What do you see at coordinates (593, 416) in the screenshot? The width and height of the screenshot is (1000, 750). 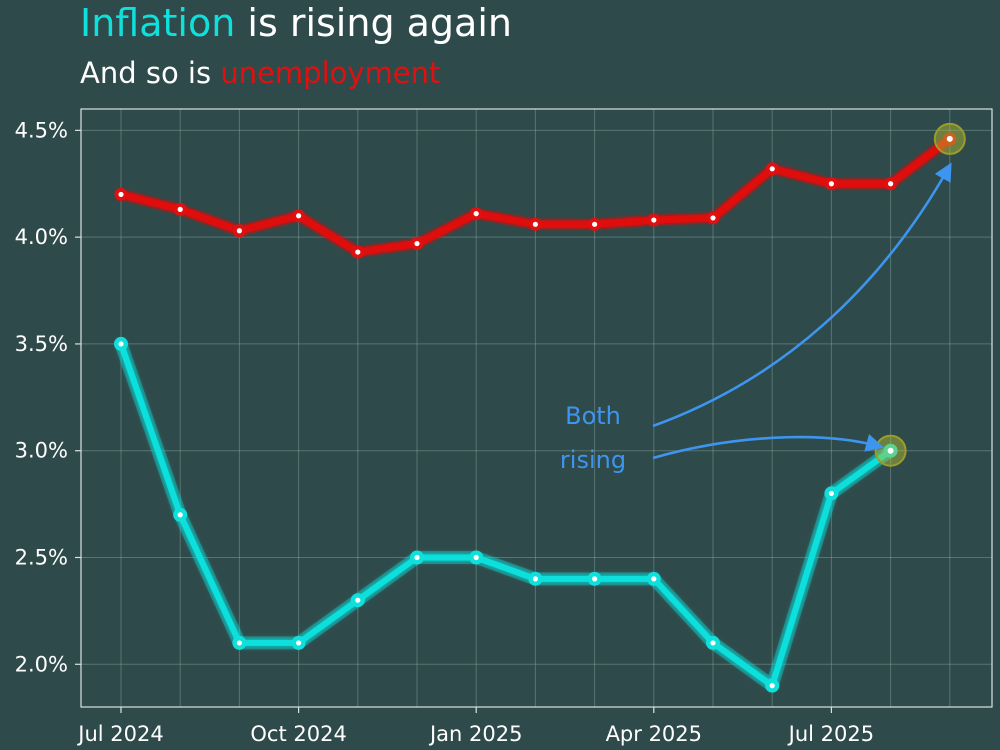 I see `annotation-text: Both` at bounding box center [593, 416].